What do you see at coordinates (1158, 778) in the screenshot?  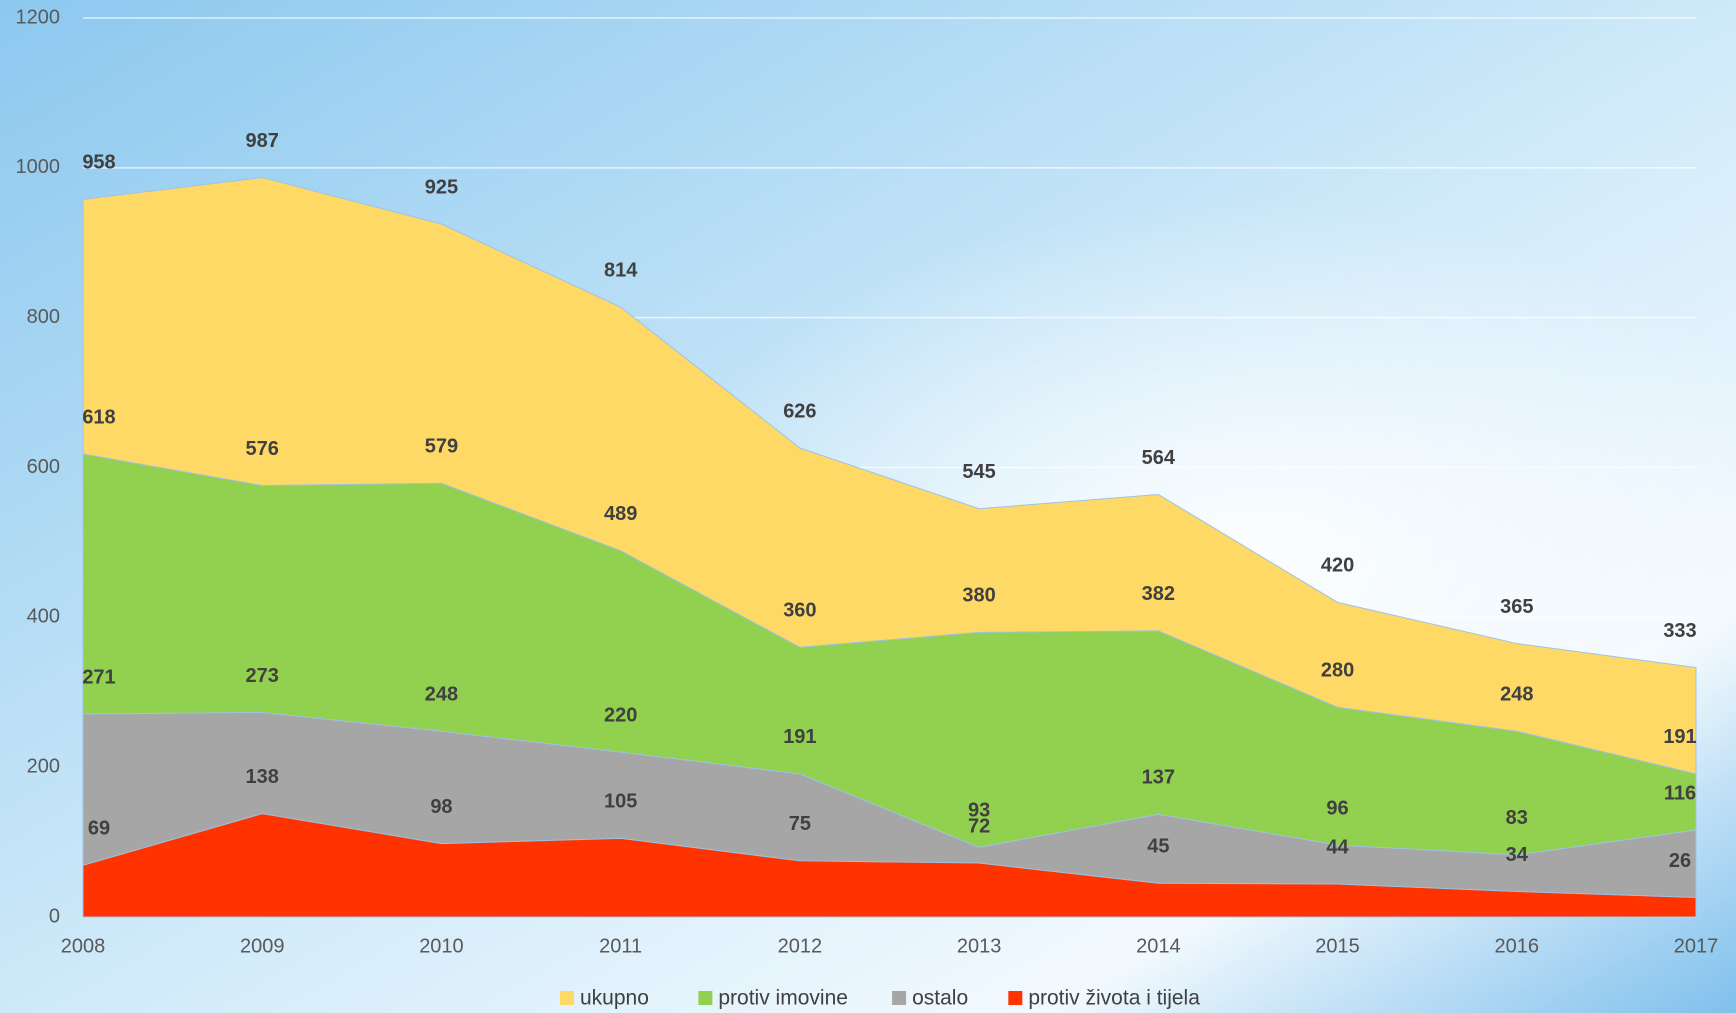 I see `value-label: 137` at bounding box center [1158, 778].